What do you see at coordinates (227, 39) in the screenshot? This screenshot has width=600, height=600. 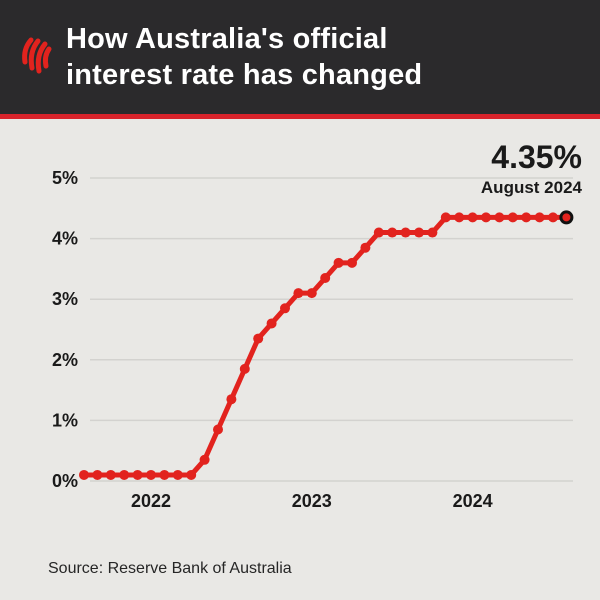 I see `page-title-line1: How Australia's official` at bounding box center [227, 39].